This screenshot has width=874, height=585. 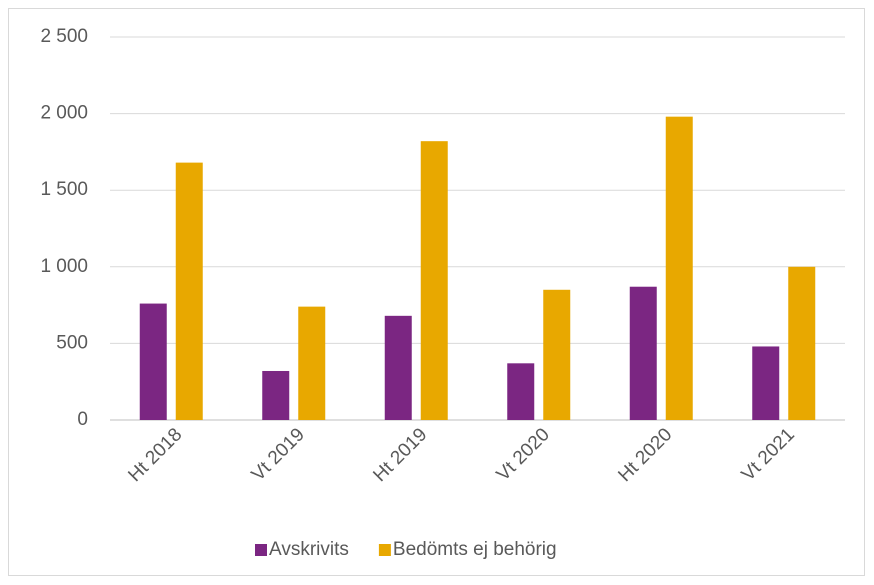 What do you see at coordinates (82, 419) in the screenshot?
I see `y-tick-label: 0` at bounding box center [82, 419].